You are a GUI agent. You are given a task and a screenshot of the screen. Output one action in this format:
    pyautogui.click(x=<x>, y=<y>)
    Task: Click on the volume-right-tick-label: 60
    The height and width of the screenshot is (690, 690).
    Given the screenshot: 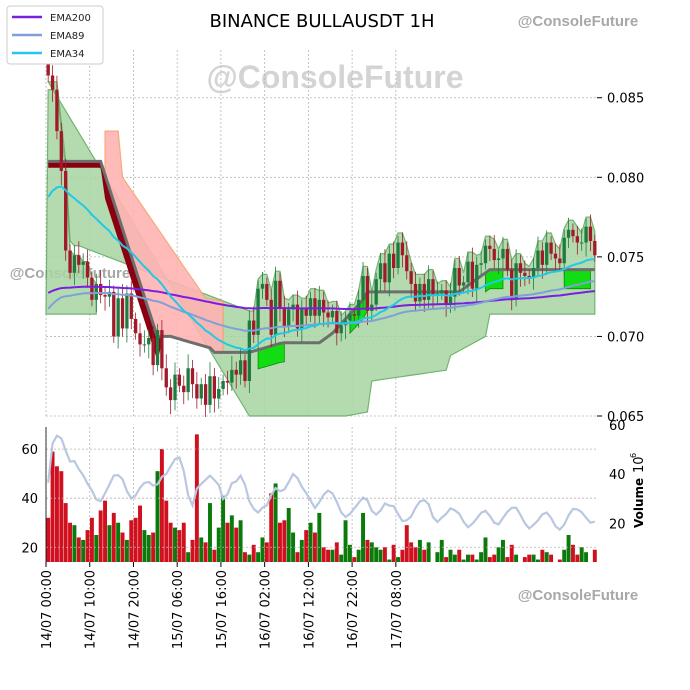 What is the action you would take?
    pyautogui.click(x=617, y=426)
    